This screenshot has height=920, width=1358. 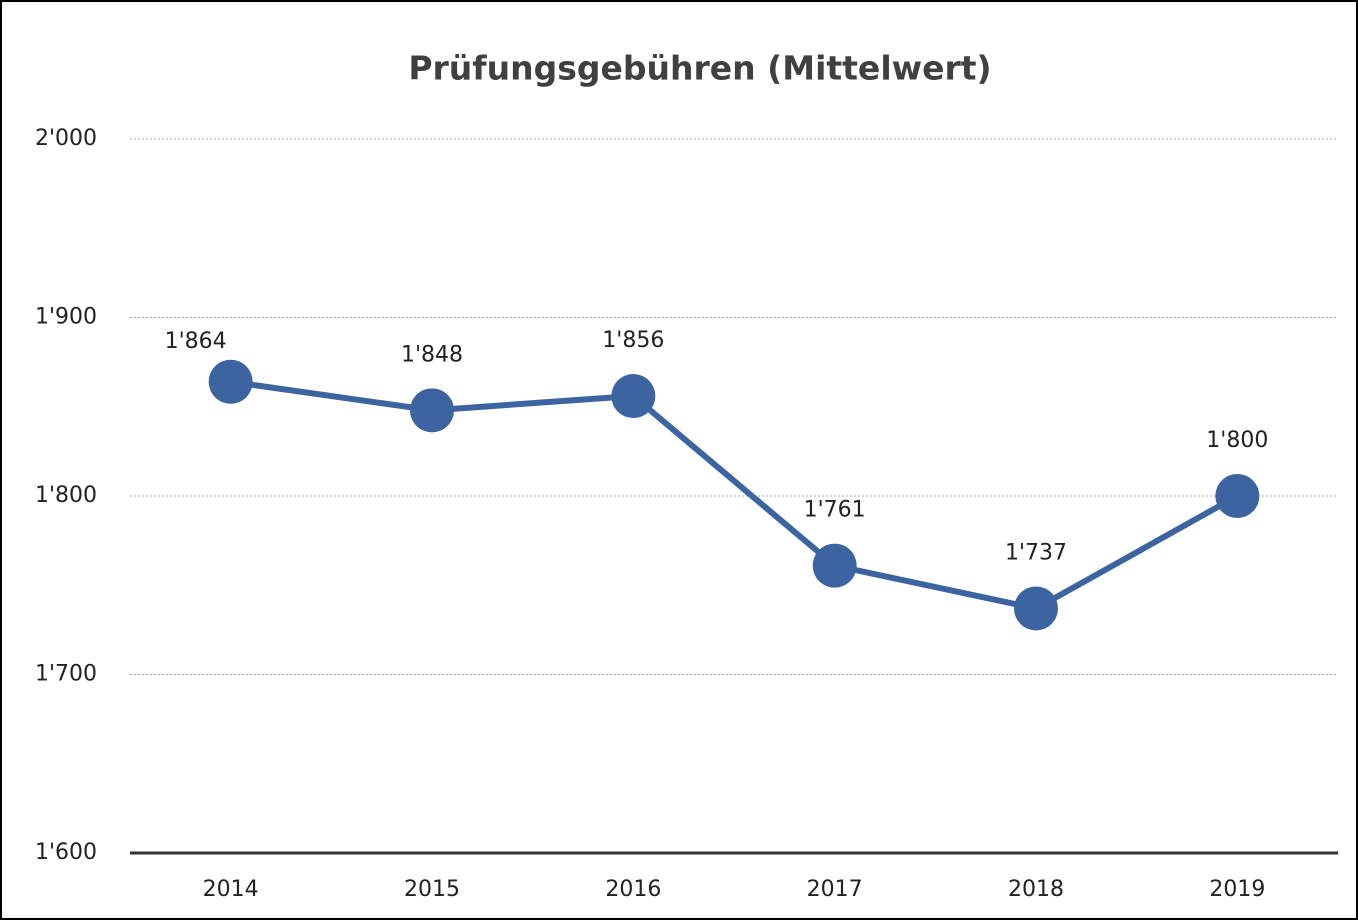 What do you see at coordinates (66, 674) in the screenshot?
I see `y-tick-label: 1'700` at bounding box center [66, 674].